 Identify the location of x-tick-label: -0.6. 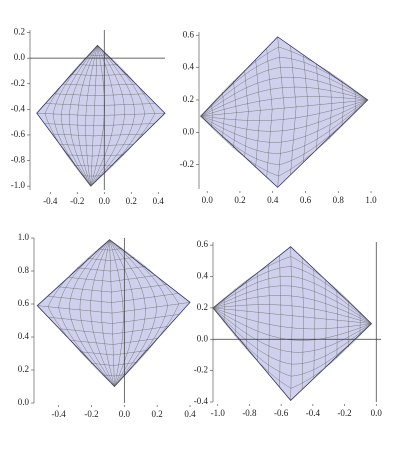
(281, 413).